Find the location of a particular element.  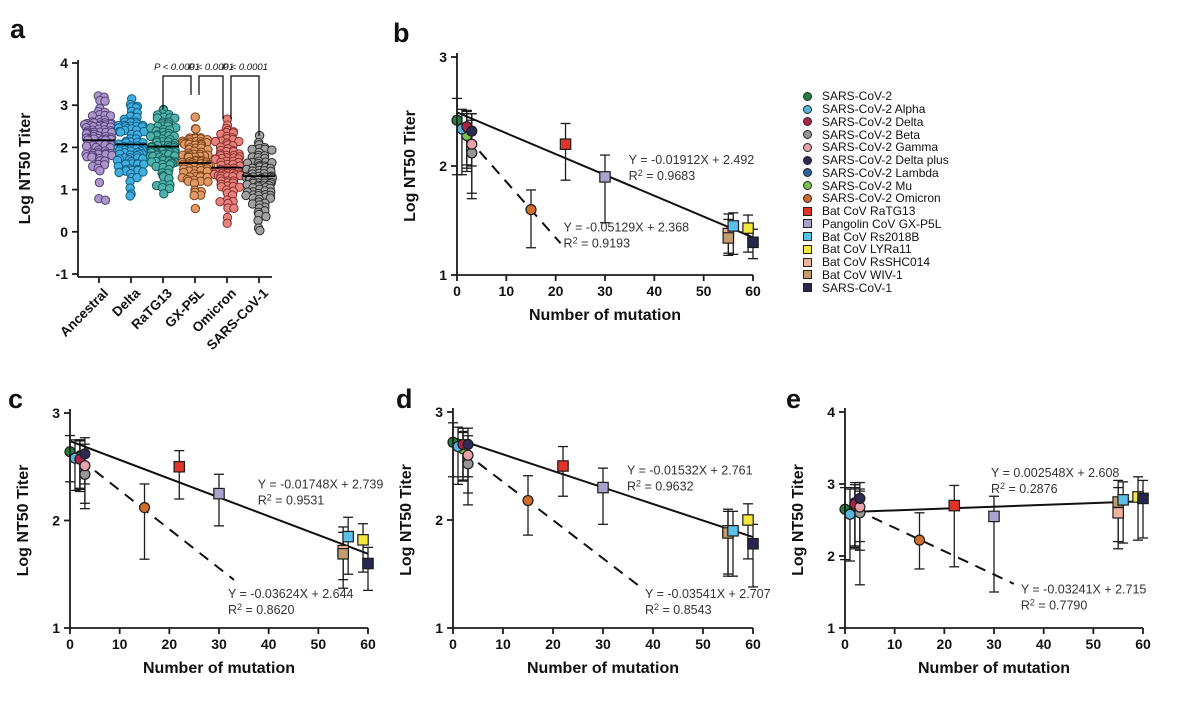

svg-text: Y = -0.03541X + 2.707 is located at coordinates (708, 594).